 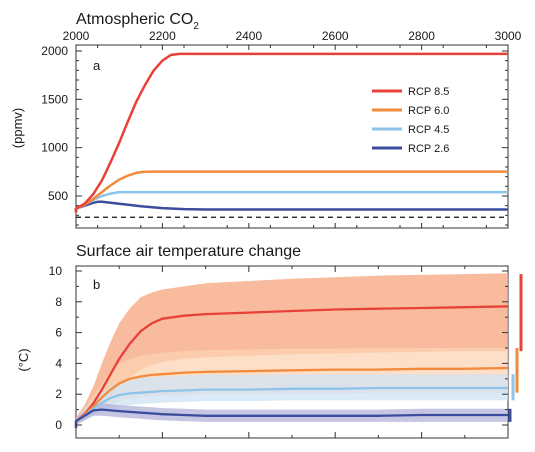 What do you see at coordinates (428, 92) in the screenshot?
I see `legend-label-rcp-8-5: RCP 8.5` at bounding box center [428, 92].